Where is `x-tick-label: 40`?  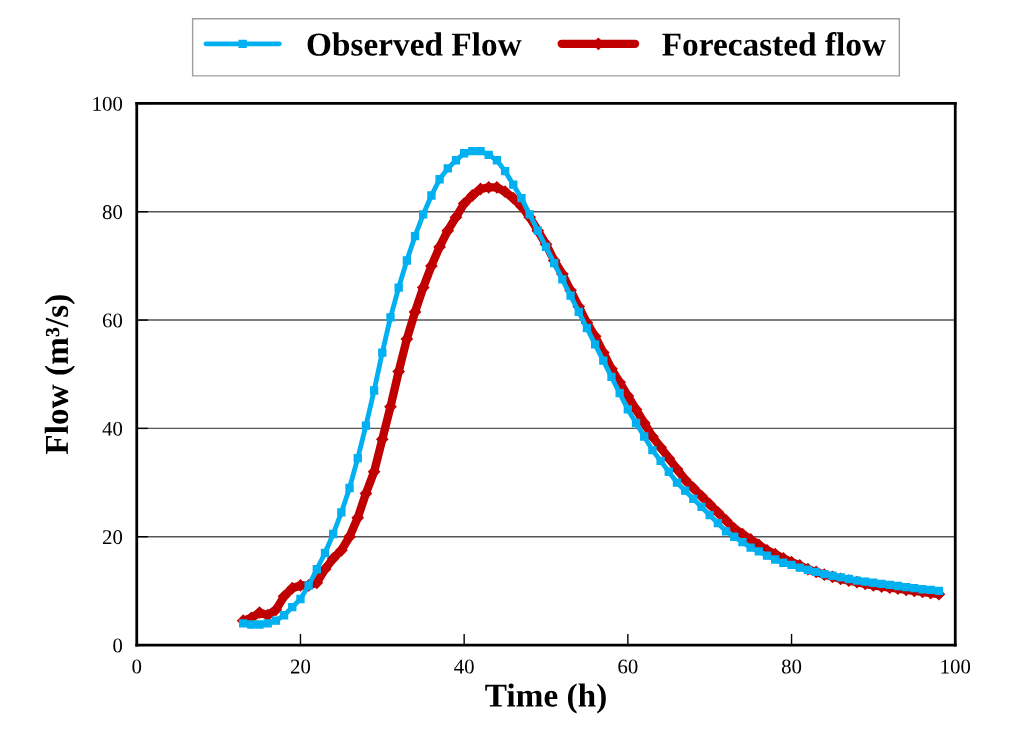
x-tick-label: 40 is located at coordinates (464, 666).